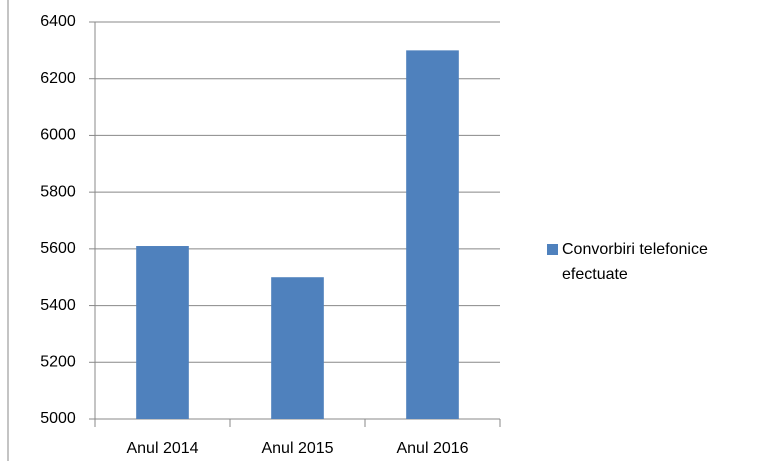 The width and height of the screenshot is (781, 461). What do you see at coordinates (58, 21) in the screenshot?
I see `y-tick-label: 6400` at bounding box center [58, 21].